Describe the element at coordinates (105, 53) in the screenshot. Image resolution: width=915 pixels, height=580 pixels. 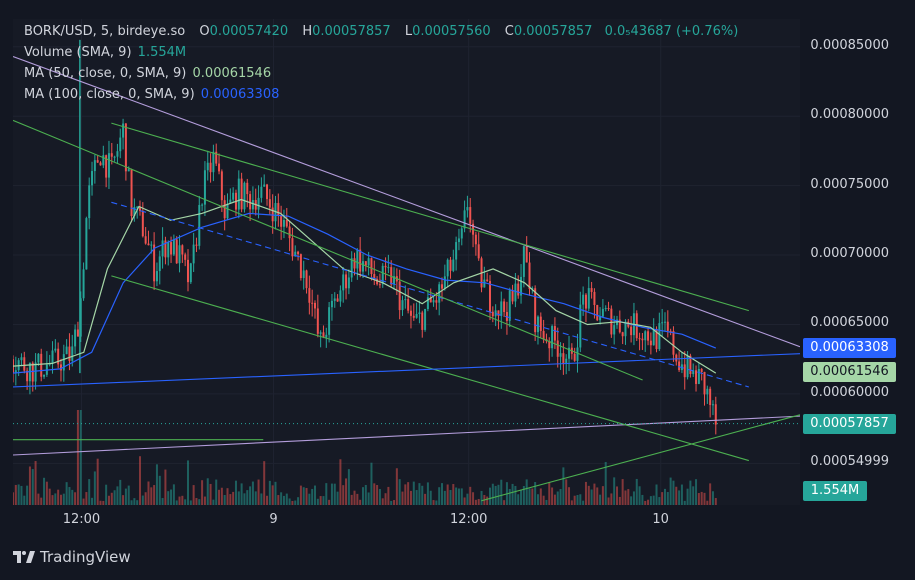
I see `volume-legend: Volume (SMA, 9) 1.554M` at that location.